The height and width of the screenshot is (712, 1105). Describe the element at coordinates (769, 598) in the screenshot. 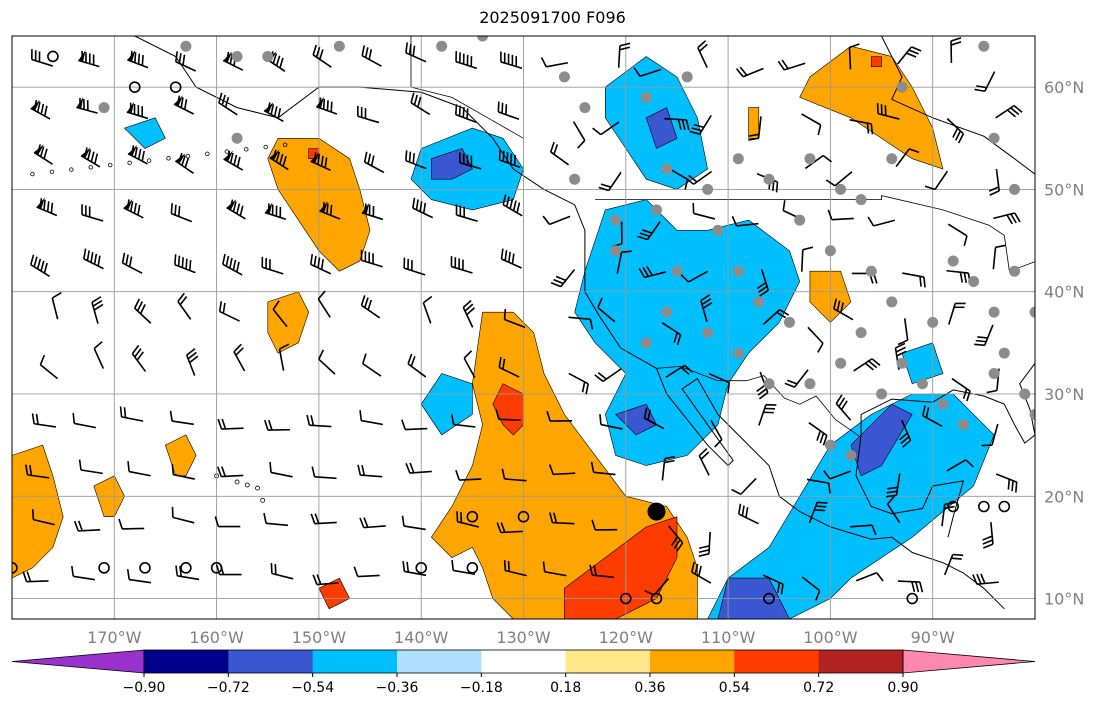

I see `open-station-circle` at that location.